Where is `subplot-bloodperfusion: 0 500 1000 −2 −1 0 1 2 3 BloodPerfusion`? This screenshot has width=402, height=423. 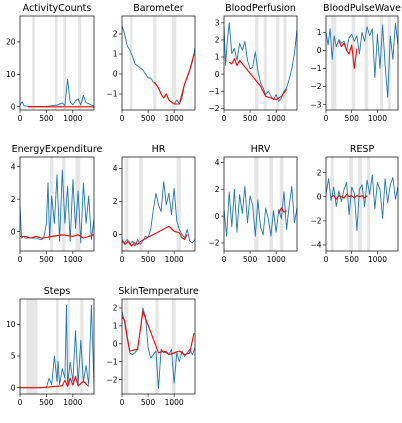 subplot-bloodperfusion: 0 500 1000 −2 −1 0 1 2 3 BloodPerfusion is located at coordinates (253, 63).